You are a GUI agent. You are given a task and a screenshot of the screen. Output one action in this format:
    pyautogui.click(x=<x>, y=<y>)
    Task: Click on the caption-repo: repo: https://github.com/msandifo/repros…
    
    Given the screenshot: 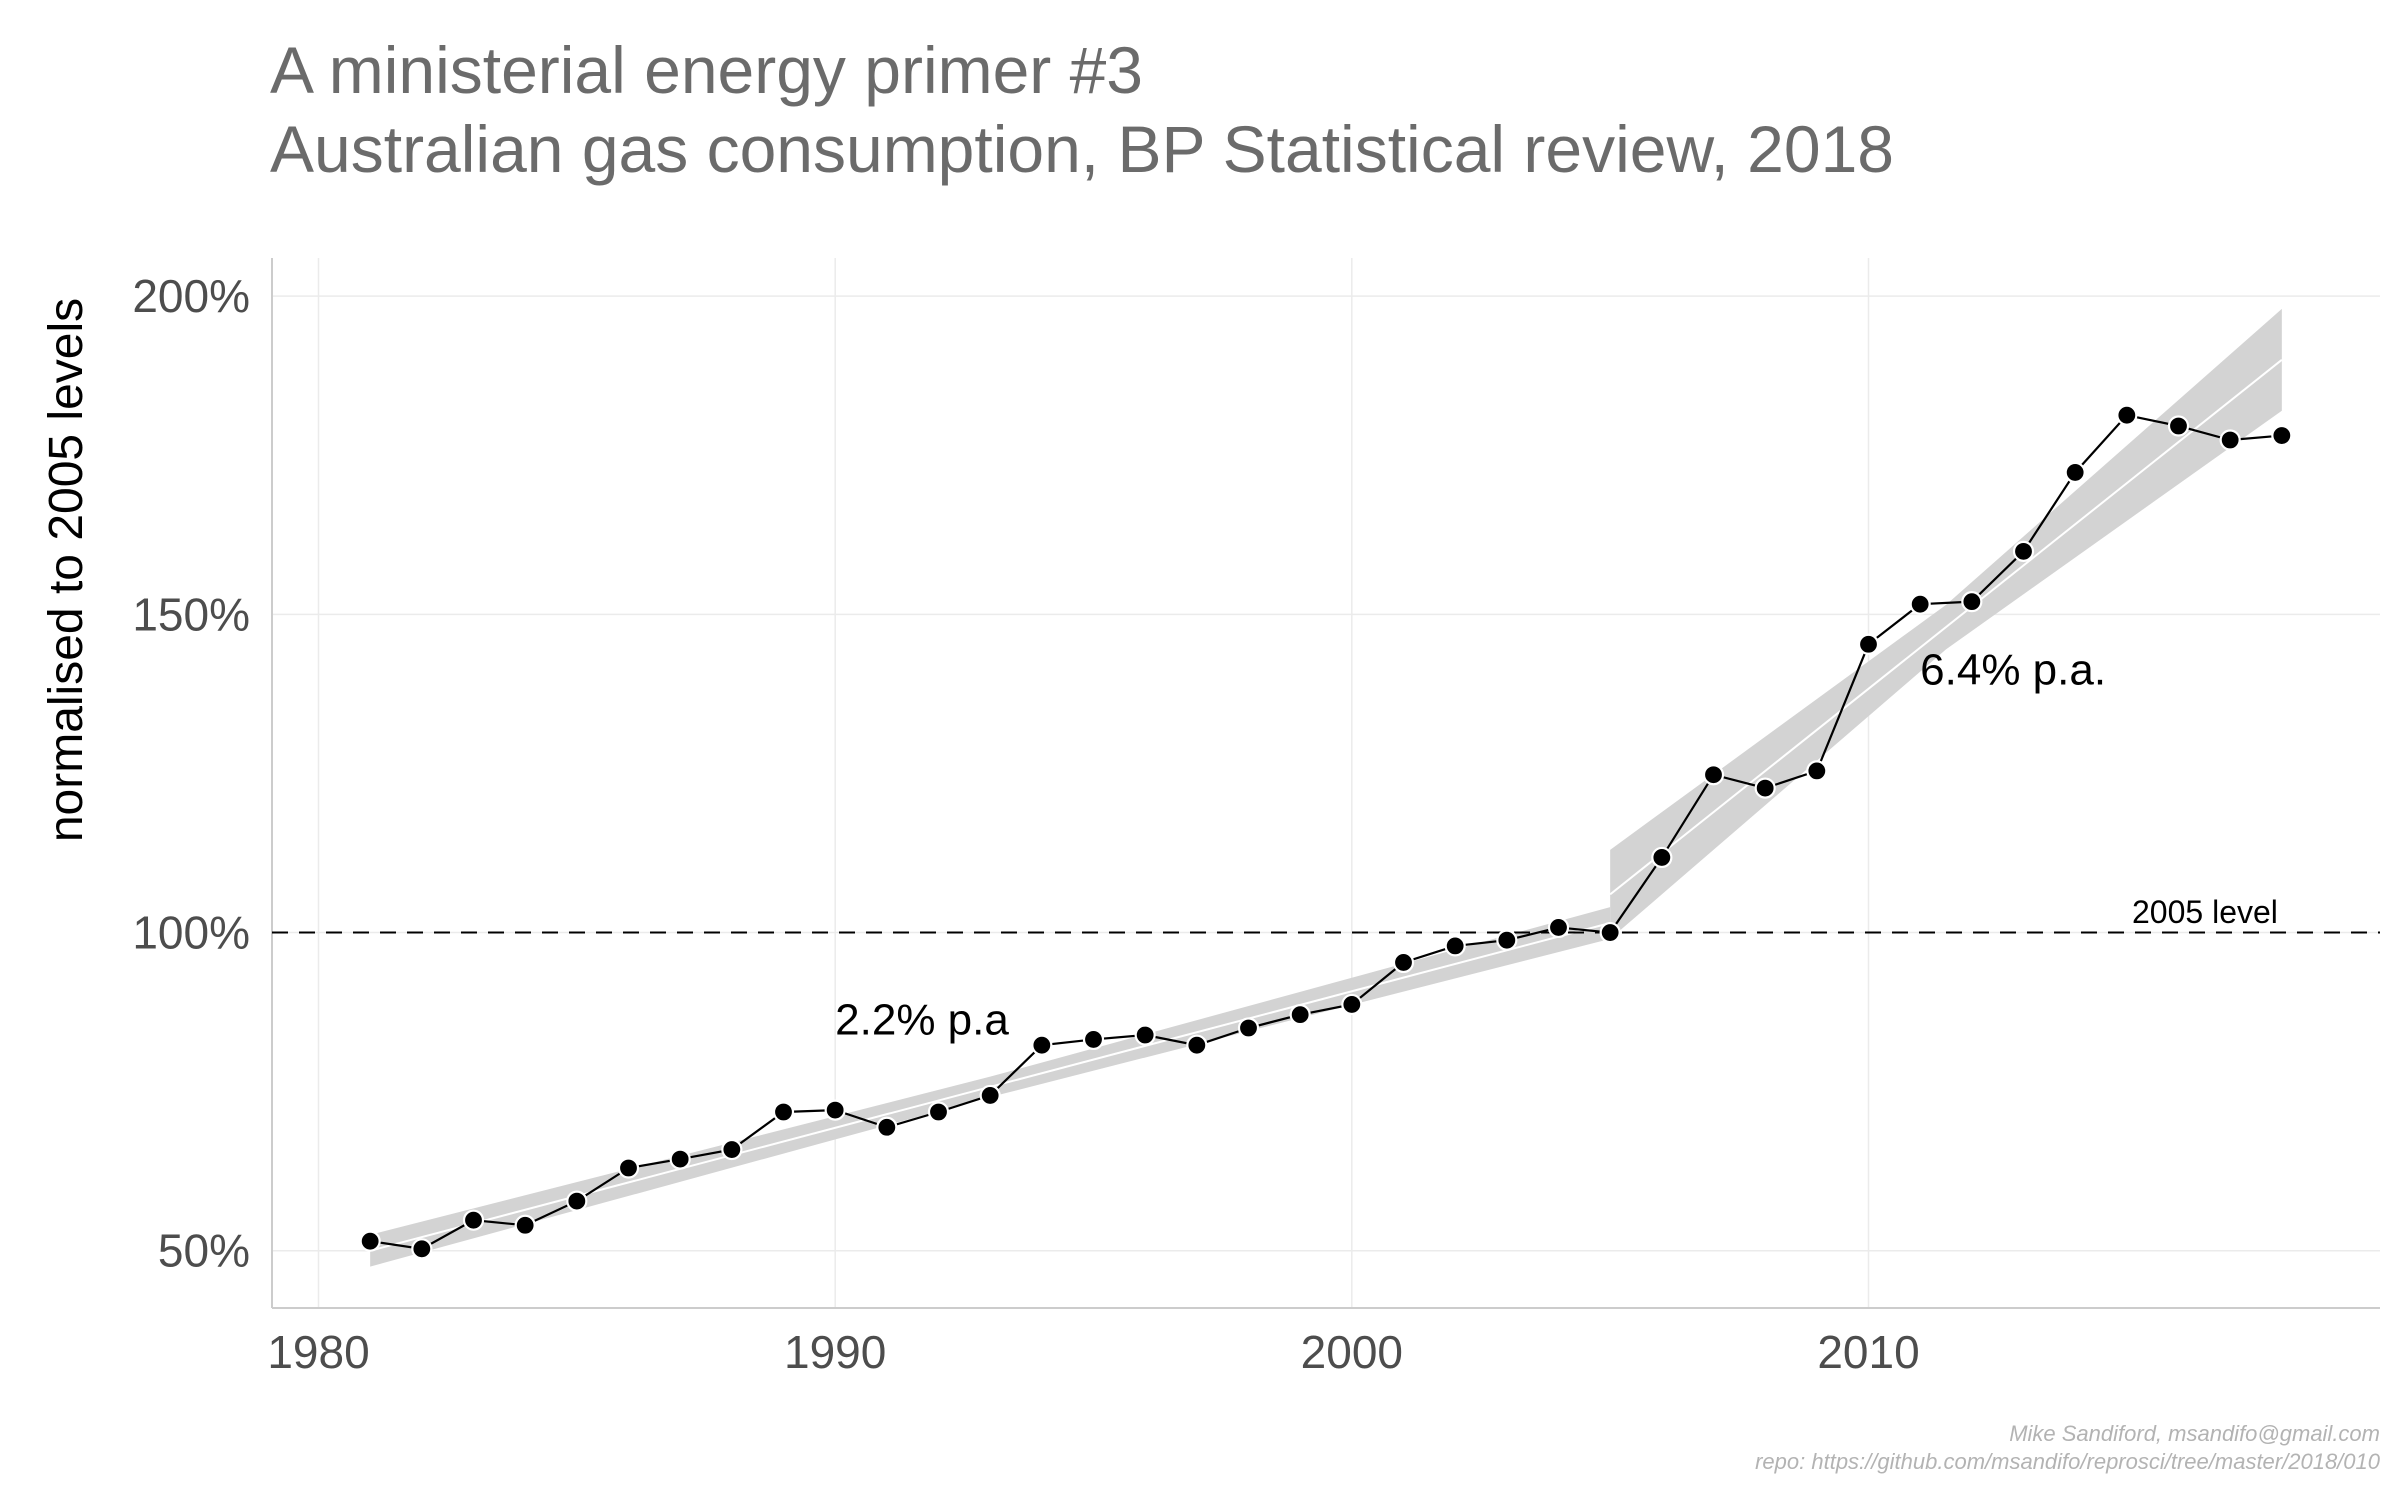 What is the action you would take?
    pyautogui.click(x=2068, y=1461)
    